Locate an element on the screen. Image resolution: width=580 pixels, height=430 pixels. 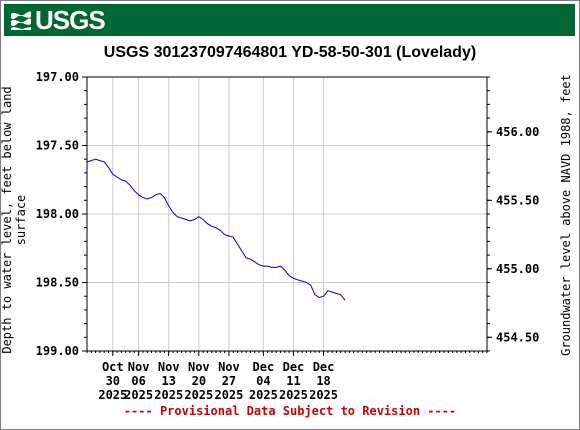
right-tick-label: 456.00 is located at coordinates (517, 132).